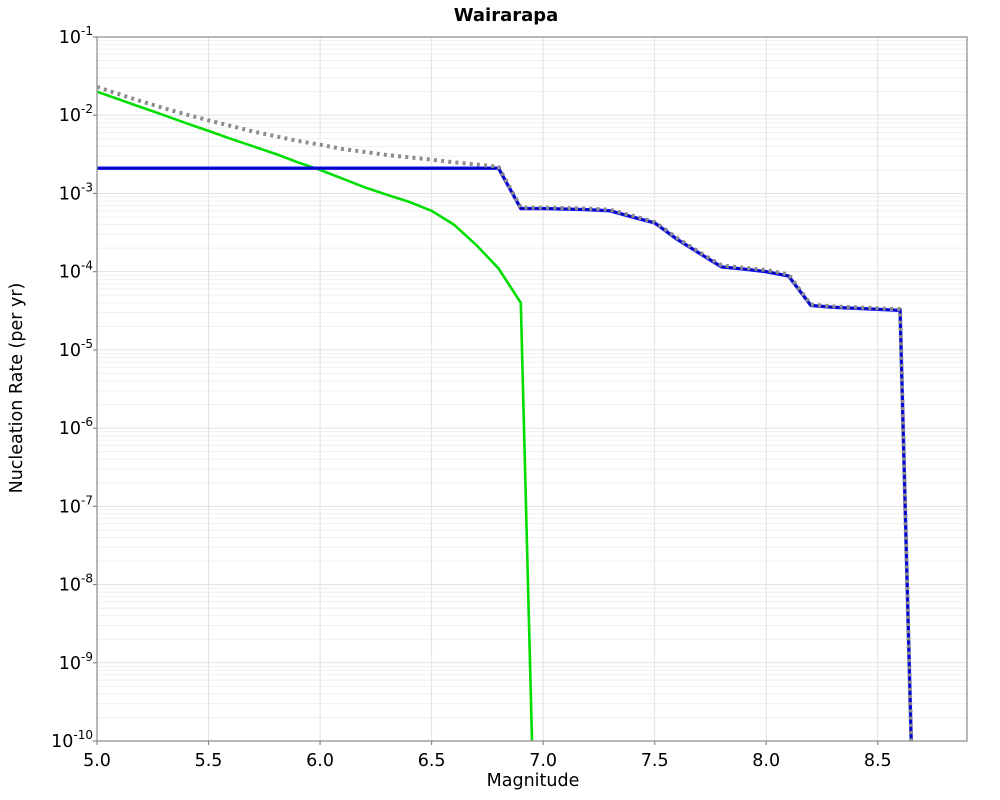 The height and width of the screenshot is (800, 1000). Describe the element at coordinates (533, 781) in the screenshot. I see `x-axis-label: Magnitude` at that location.